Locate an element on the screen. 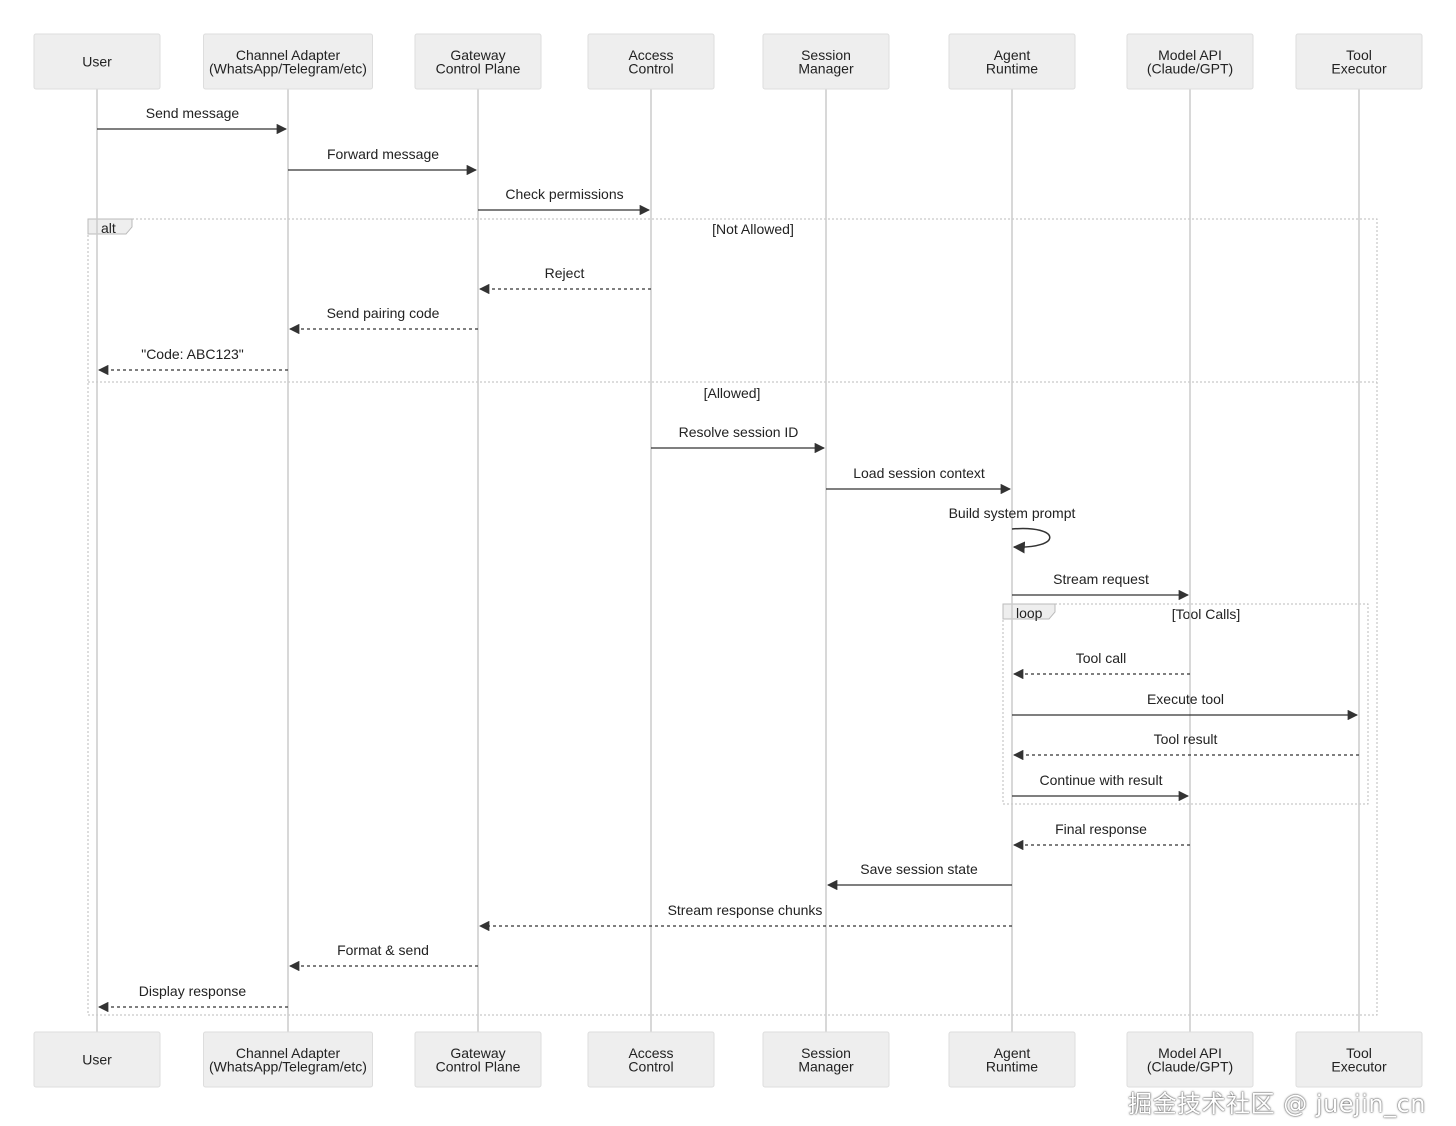  message-label: Continue with result is located at coordinates (1101, 780).